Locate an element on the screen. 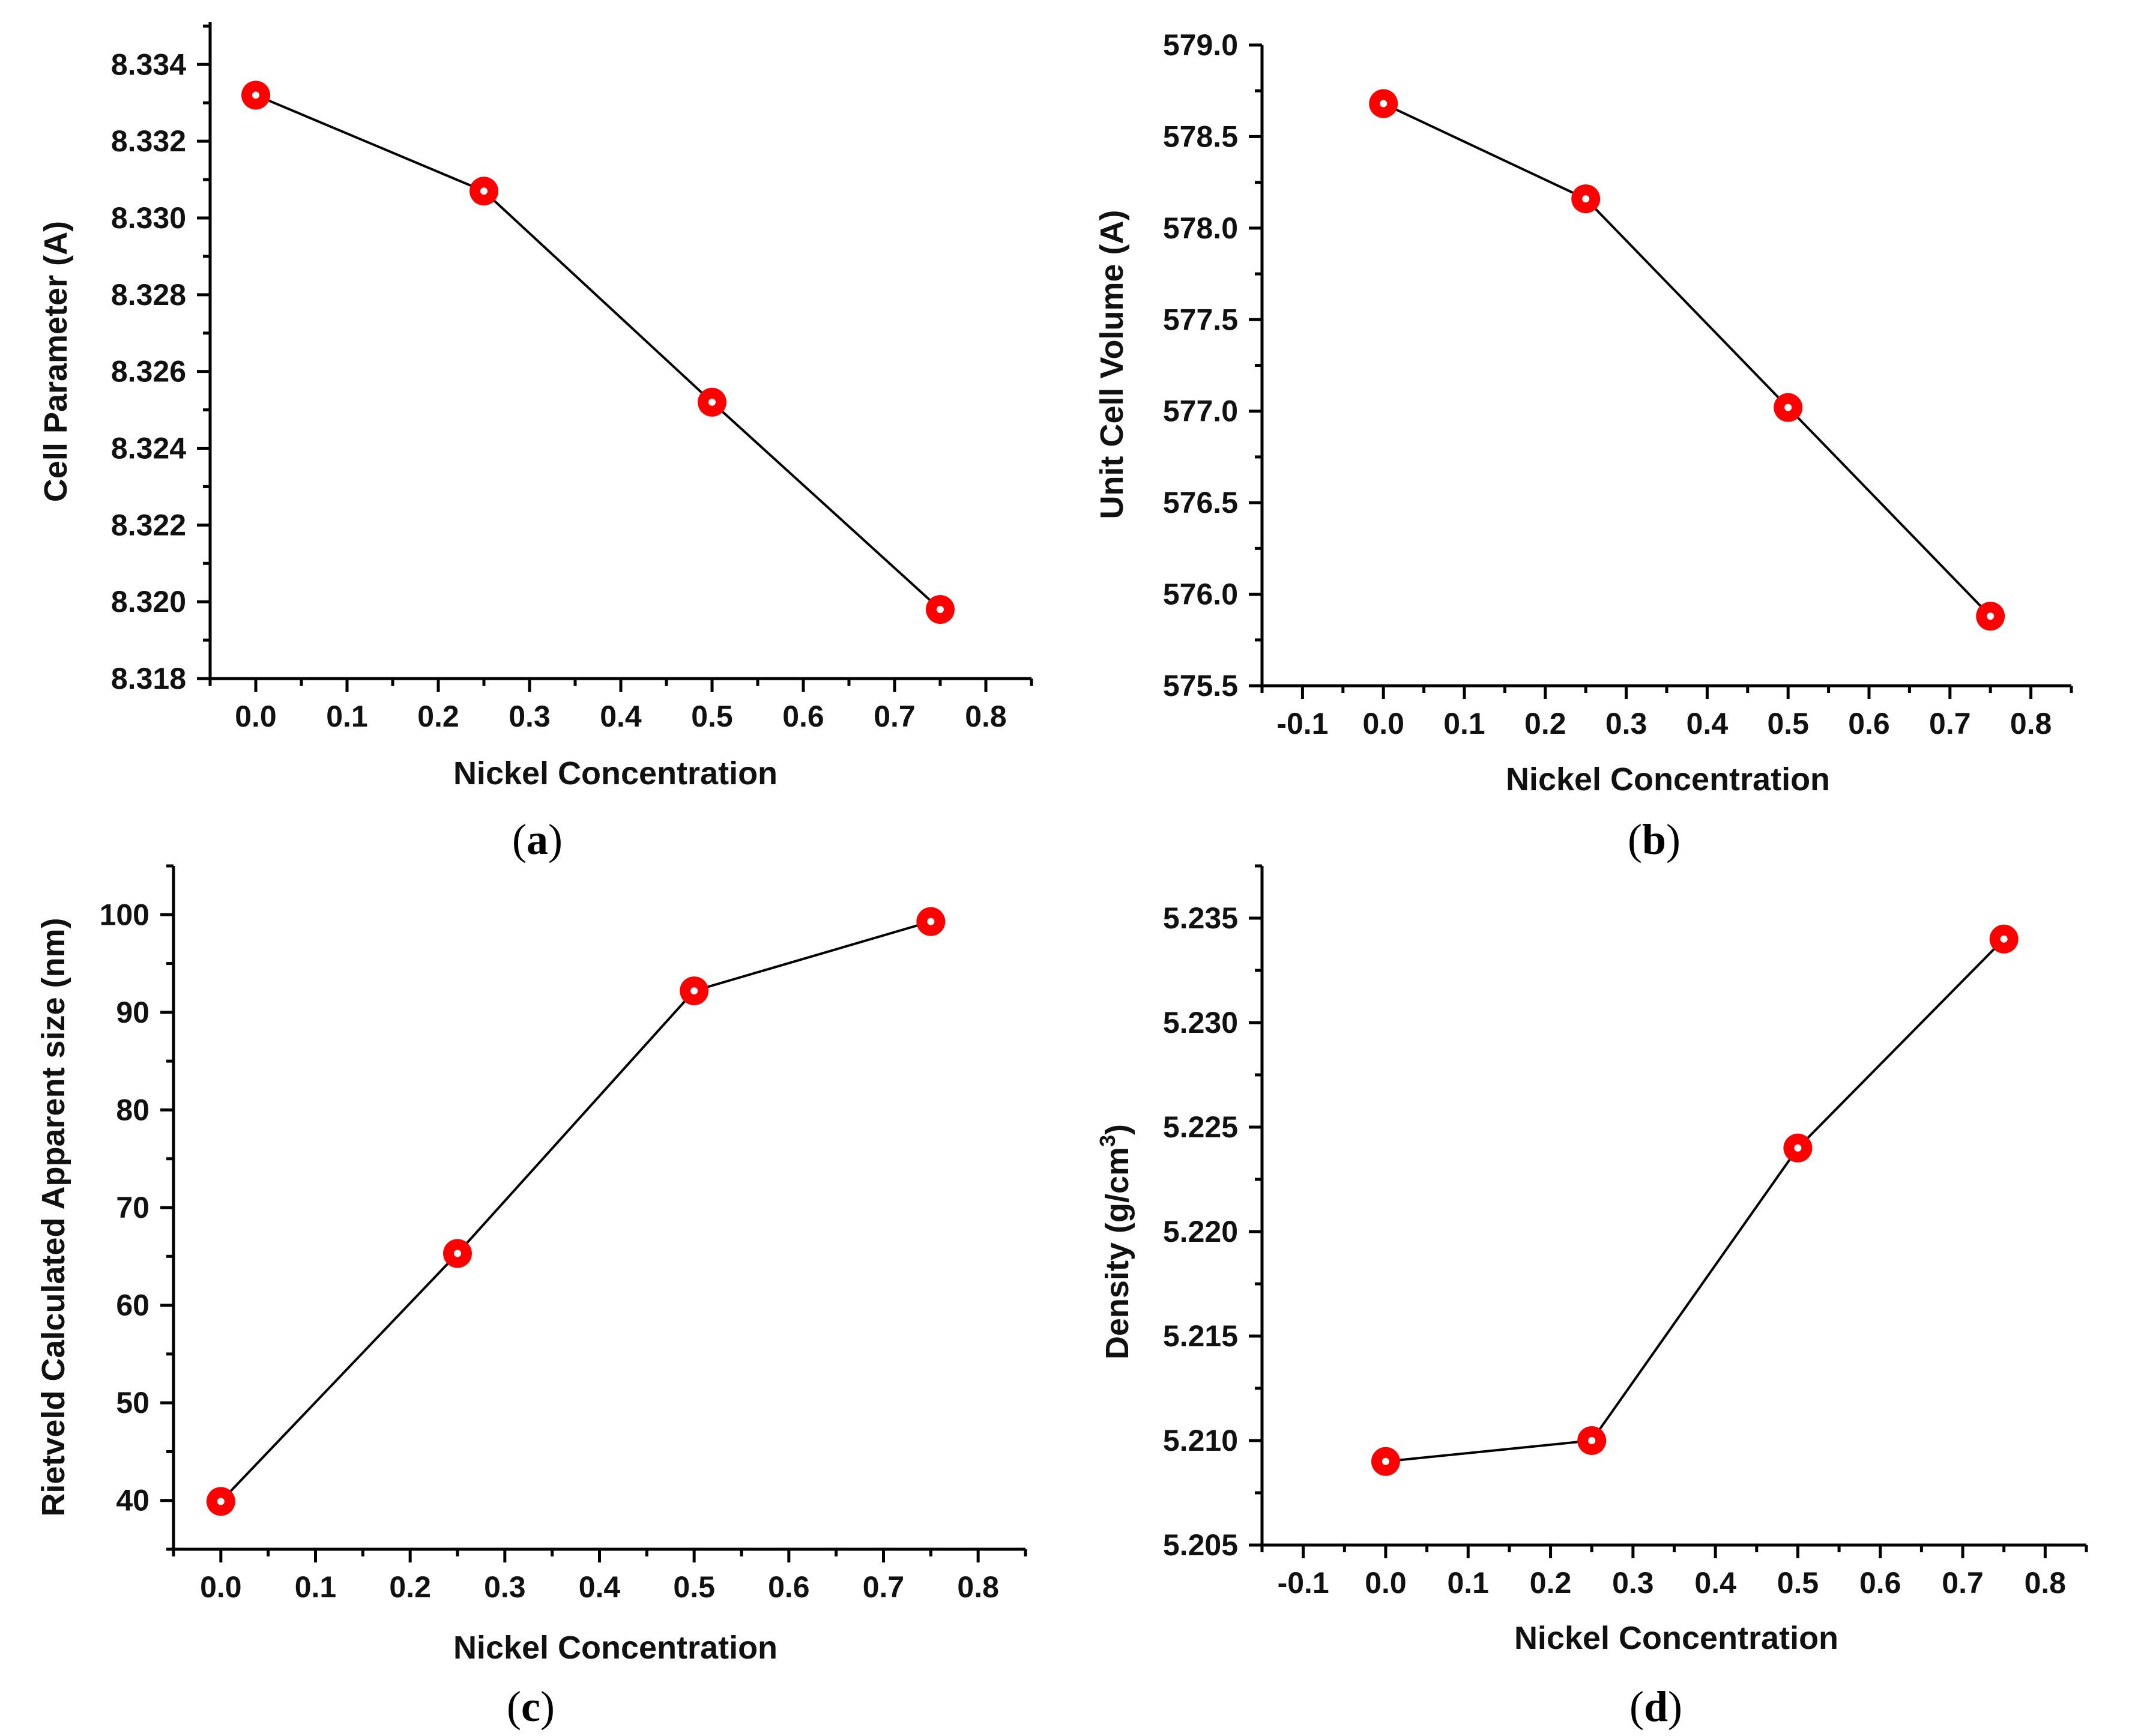 Image resolution: width=2132 pixels, height=1736 pixels. x-tick-label-b: 0.5 is located at coordinates (1788, 723).